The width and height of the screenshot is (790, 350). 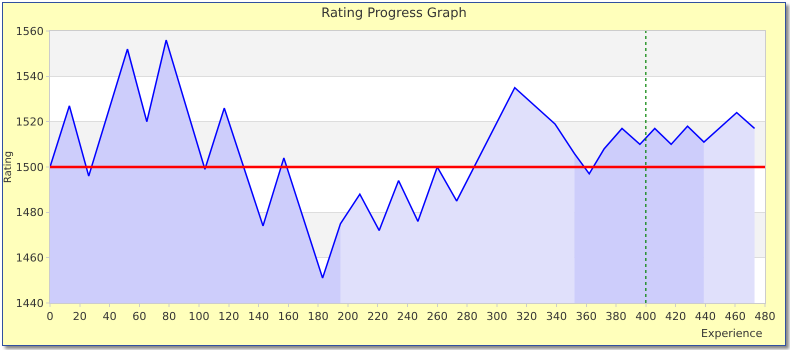 I want to click on y-tick-label: 1540, so click(x=30, y=77).